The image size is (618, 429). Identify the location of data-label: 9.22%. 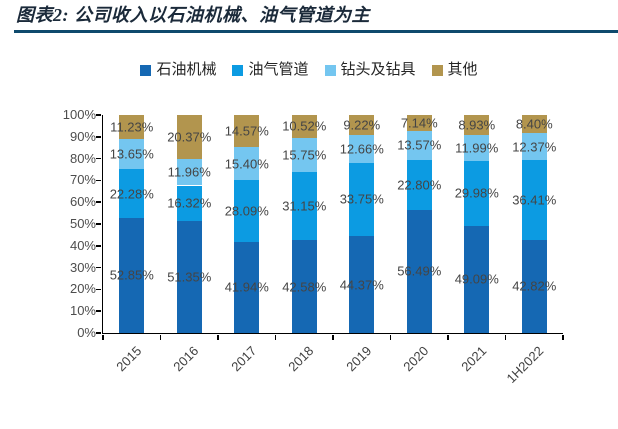
(362, 125).